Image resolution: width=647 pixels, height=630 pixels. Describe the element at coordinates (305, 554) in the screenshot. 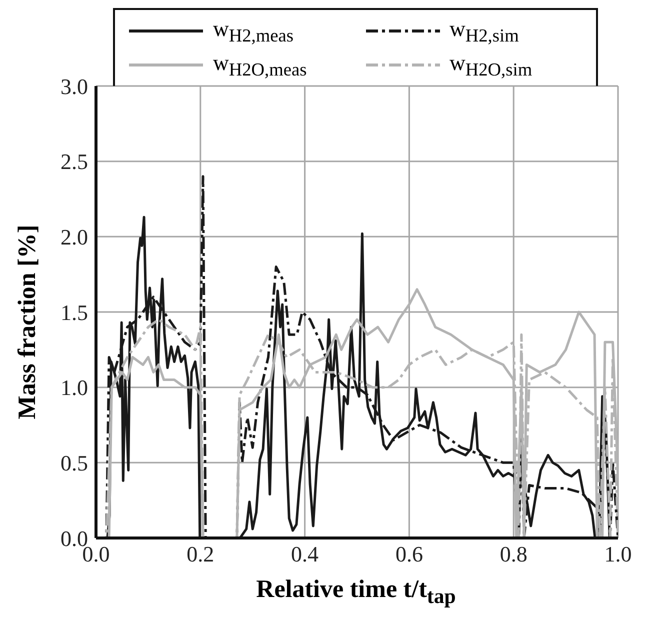

I see `x-tick-label: 0.4` at that location.